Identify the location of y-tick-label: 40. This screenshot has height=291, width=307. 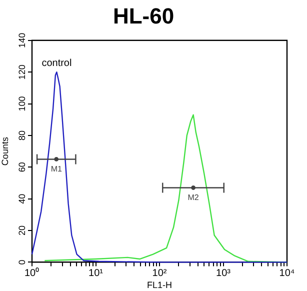
(21, 199).